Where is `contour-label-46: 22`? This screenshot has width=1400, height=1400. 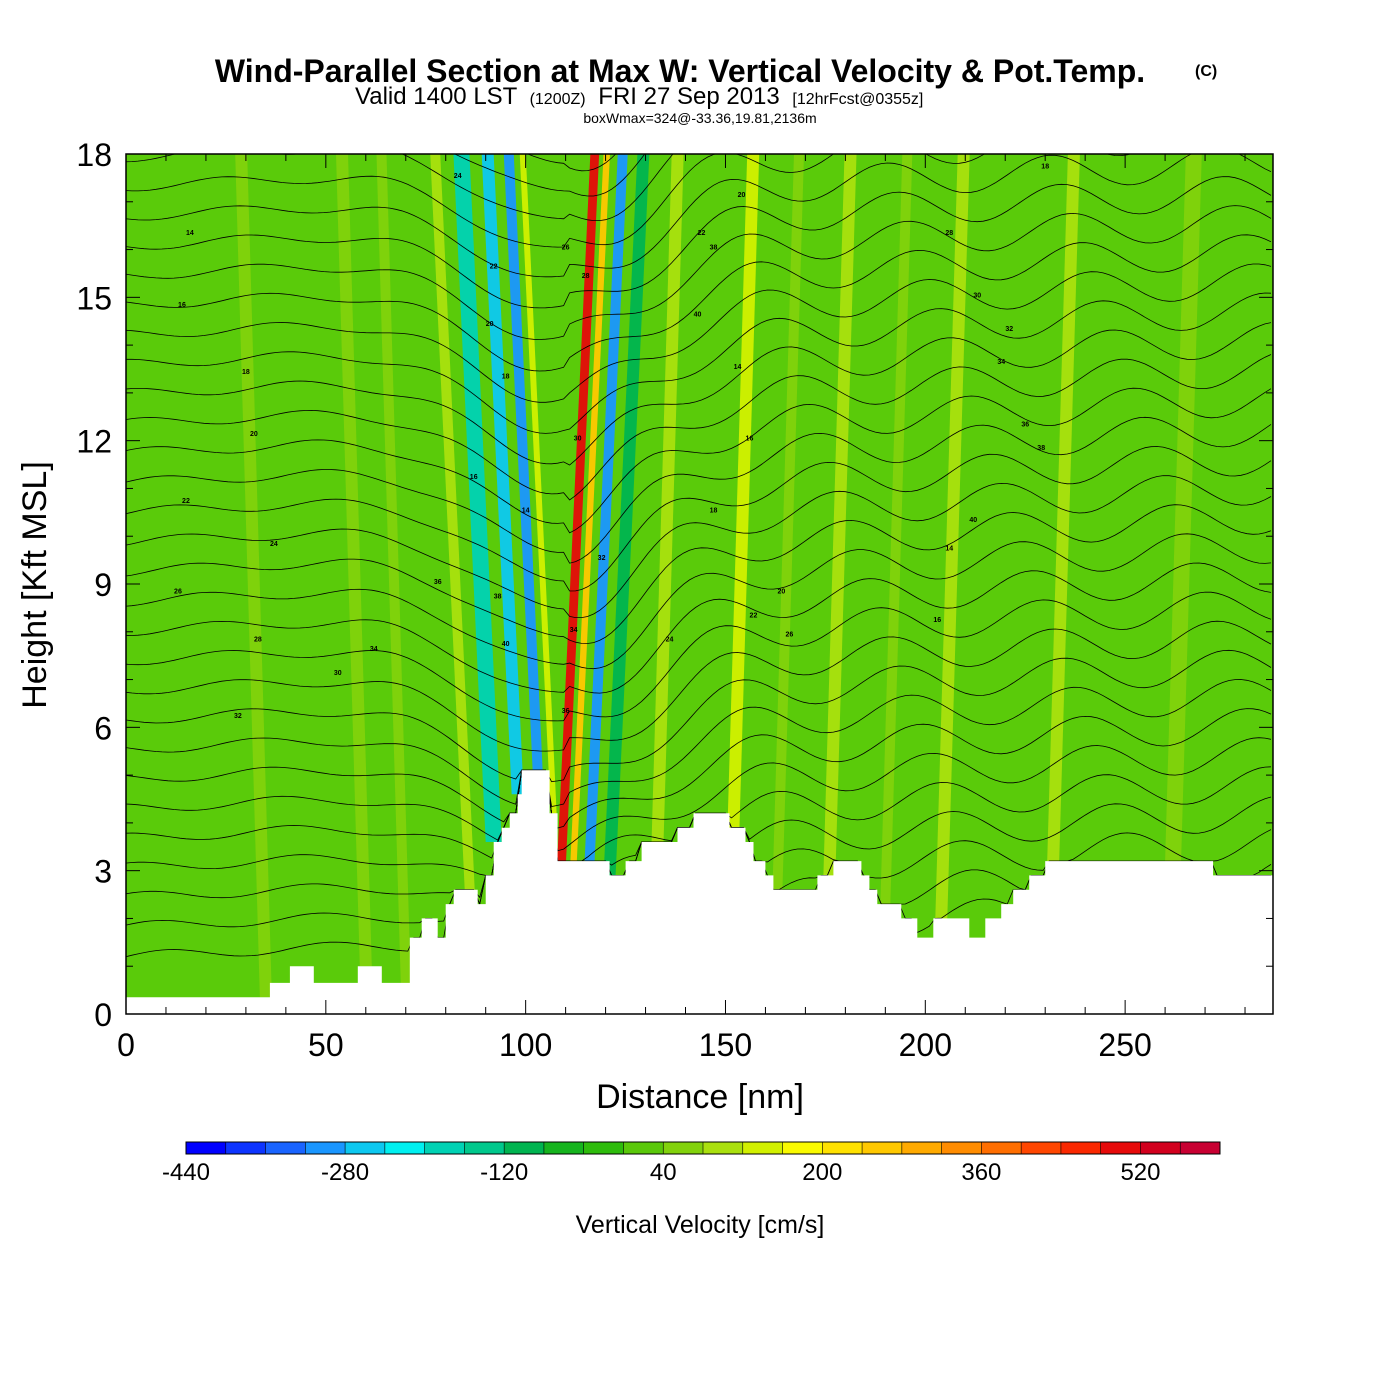
contour-label-46: 22 is located at coordinates (702, 233).